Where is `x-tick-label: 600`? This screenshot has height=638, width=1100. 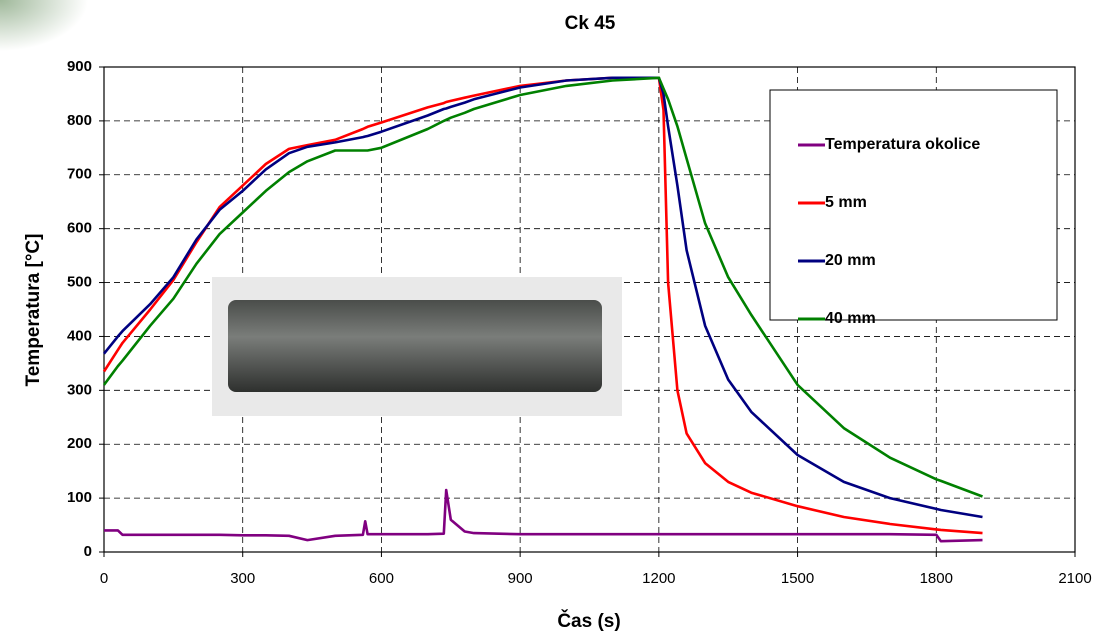
x-tick-label: 600 is located at coordinates (381, 578).